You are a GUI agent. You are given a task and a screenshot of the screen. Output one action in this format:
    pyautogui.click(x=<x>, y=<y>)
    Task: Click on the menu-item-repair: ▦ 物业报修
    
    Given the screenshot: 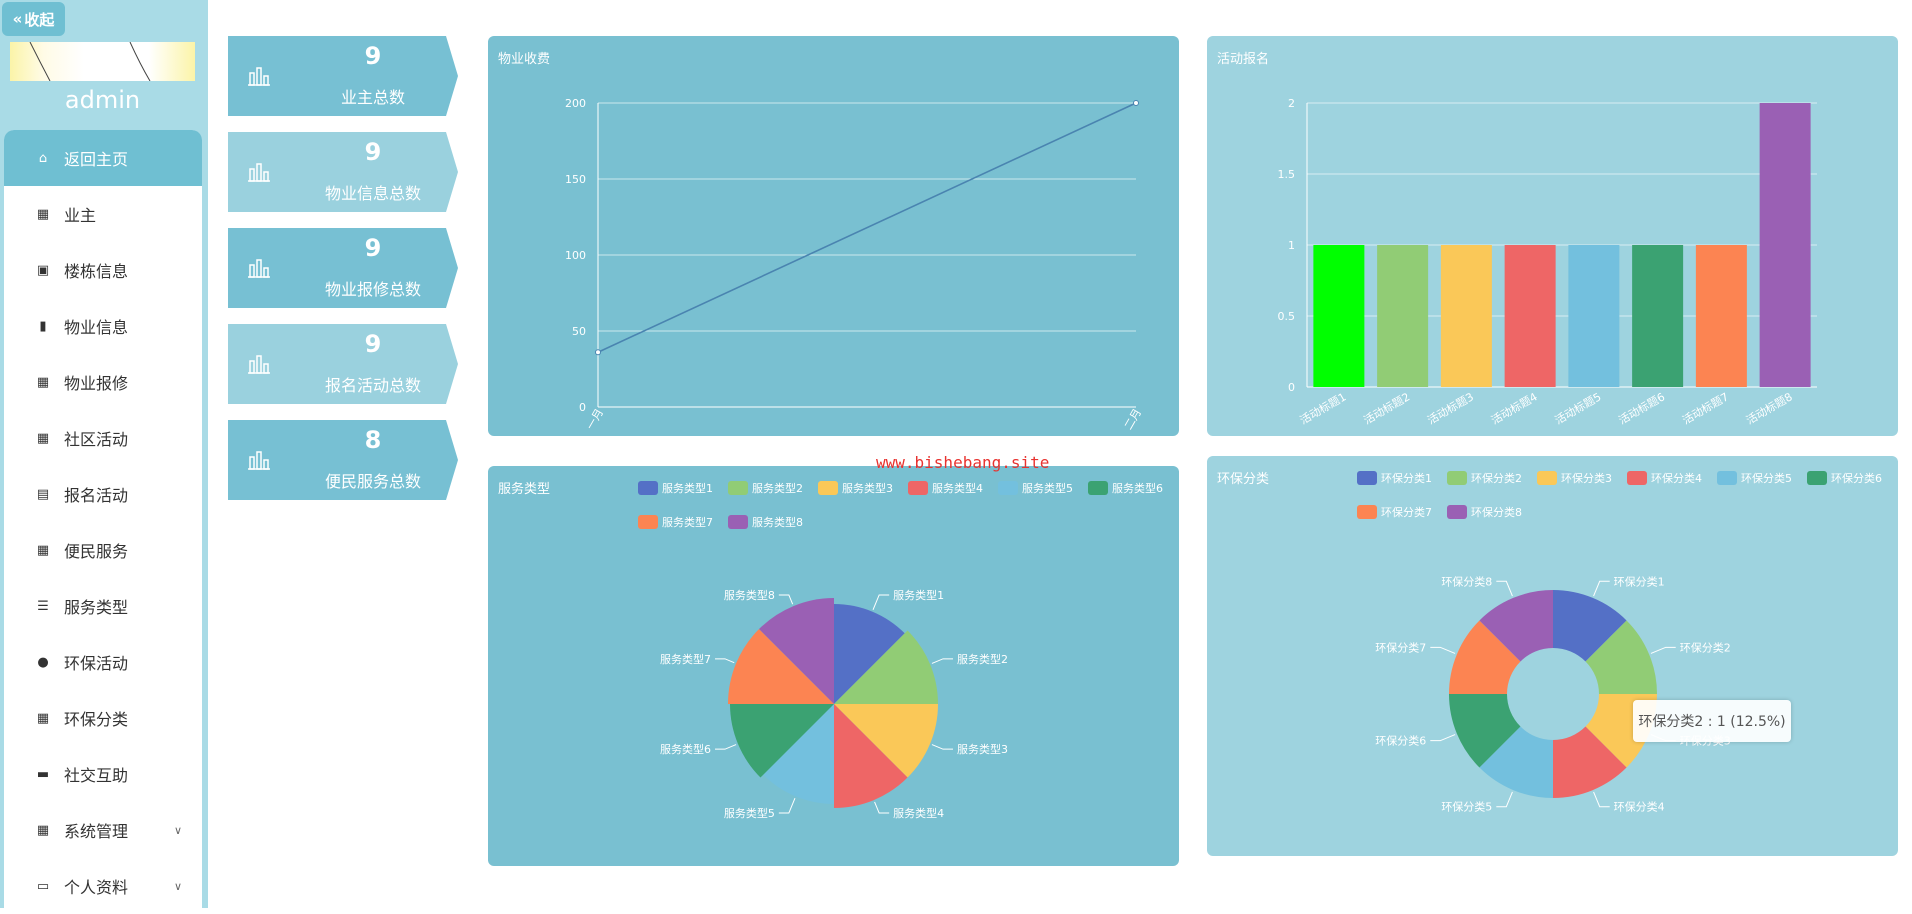 What is the action you would take?
    pyautogui.click(x=103, y=382)
    